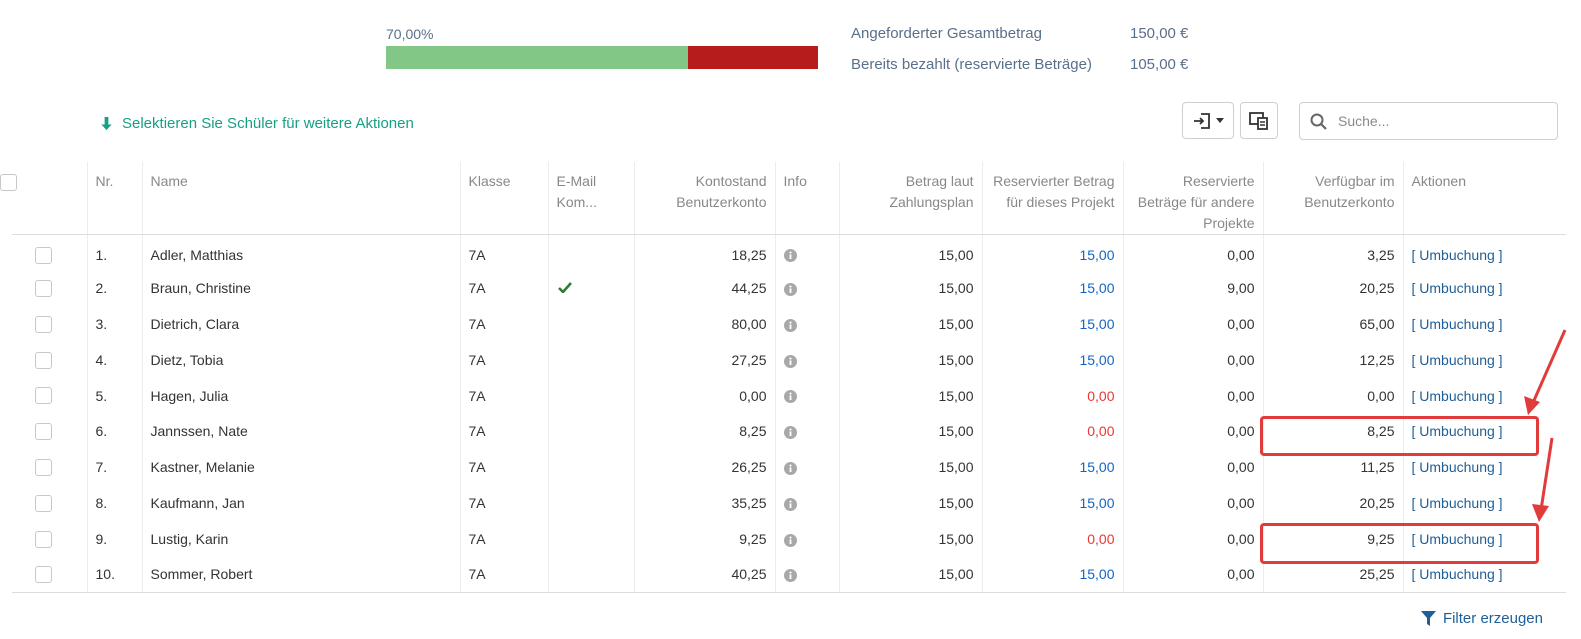 The height and width of the screenshot is (639, 1581). What do you see at coordinates (704, 359) in the screenshot?
I see `cell-kontostand: 27,25` at bounding box center [704, 359].